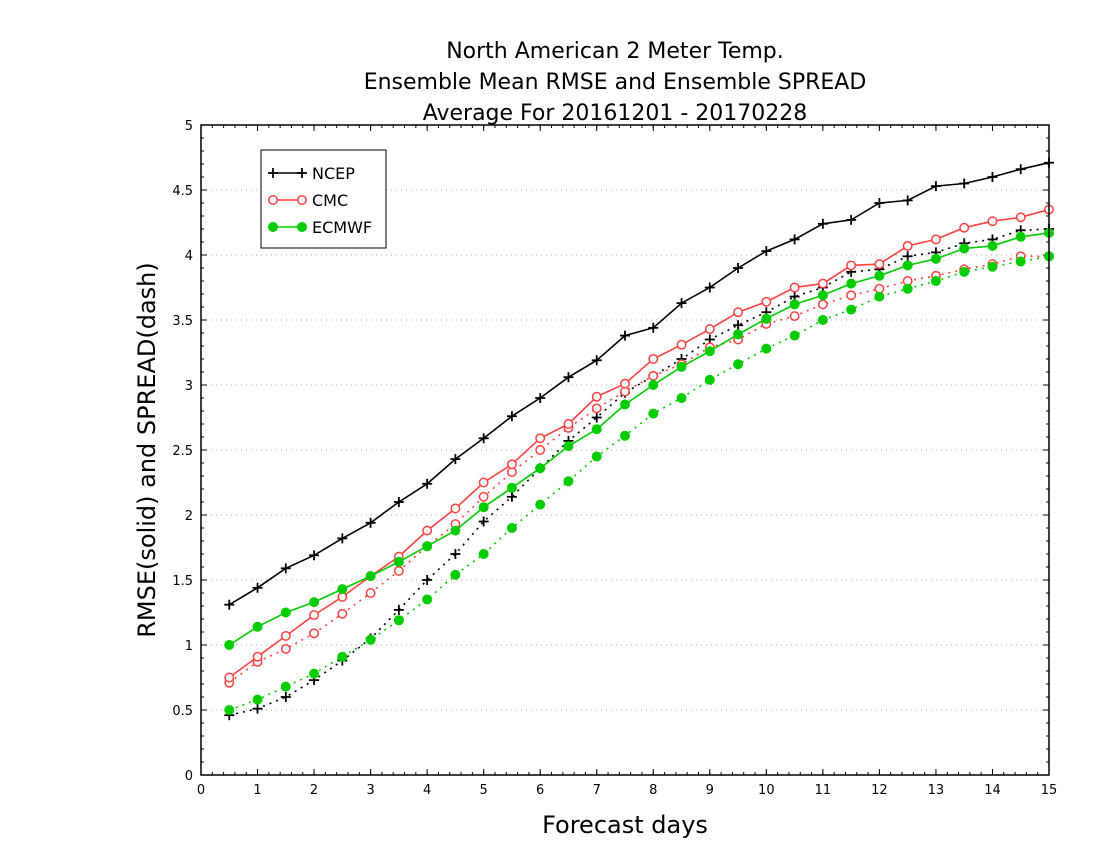 This screenshot has height=850, width=1100. I want to click on legend-box, so click(323, 199).